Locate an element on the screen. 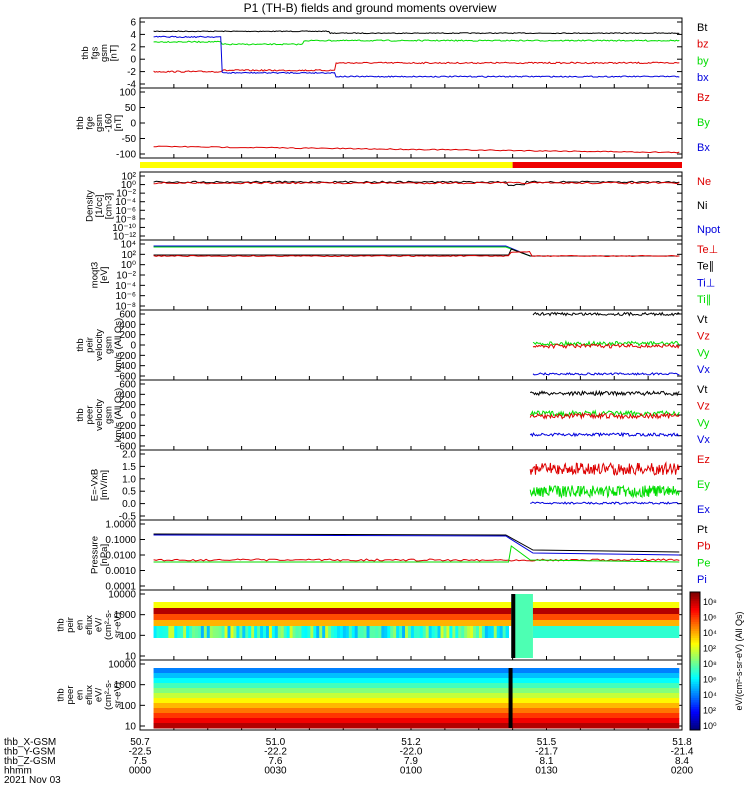 Image resolution: width=750 pixels, height=800 pixels. xaxis-value: 7.5 is located at coordinates (140, 761).